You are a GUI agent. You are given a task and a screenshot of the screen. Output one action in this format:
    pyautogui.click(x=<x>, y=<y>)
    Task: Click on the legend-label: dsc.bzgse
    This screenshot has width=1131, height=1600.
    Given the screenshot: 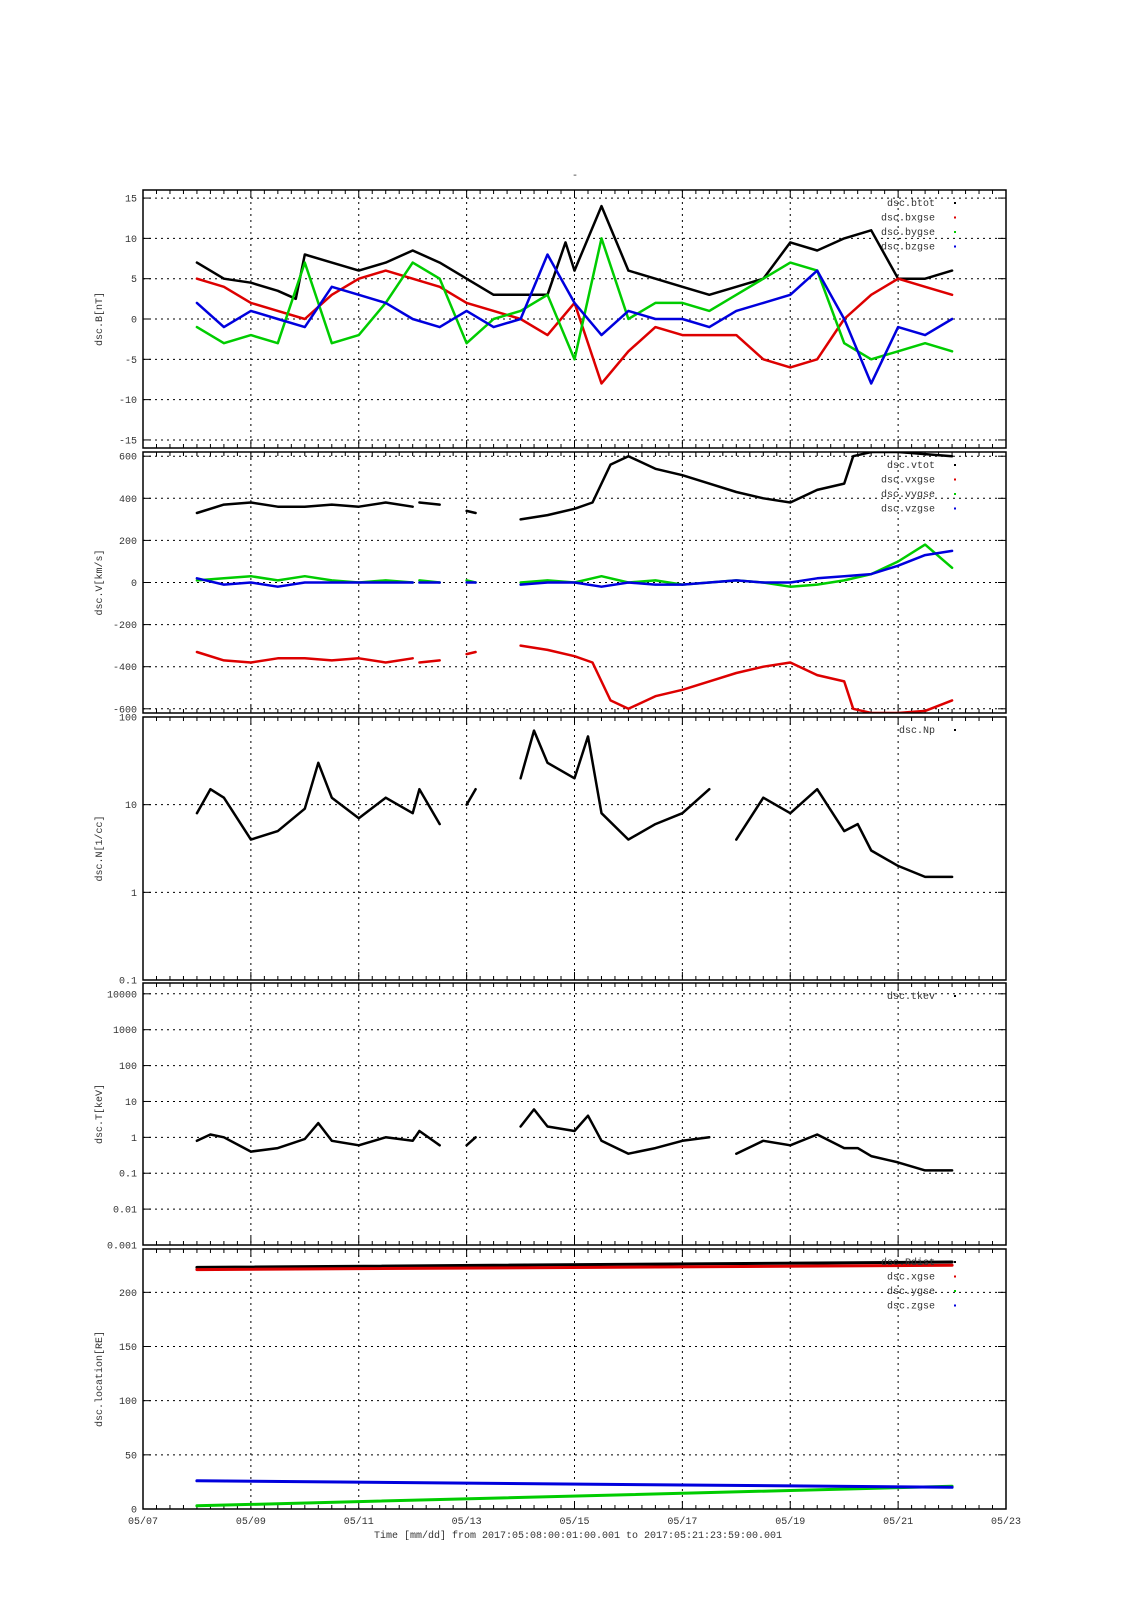 What is the action you would take?
    pyautogui.click(x=908, y=248)
    